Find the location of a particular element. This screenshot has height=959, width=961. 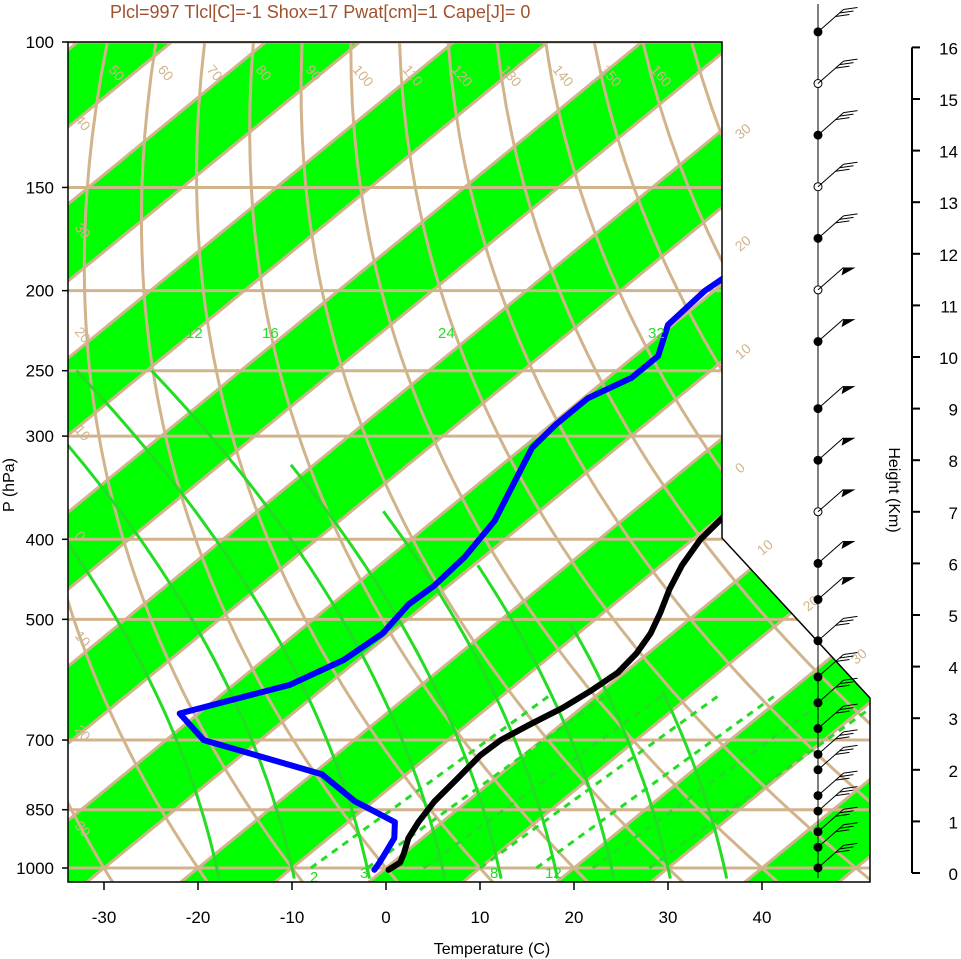

height-tick-label: 2 is located at coordinates (953, 771).